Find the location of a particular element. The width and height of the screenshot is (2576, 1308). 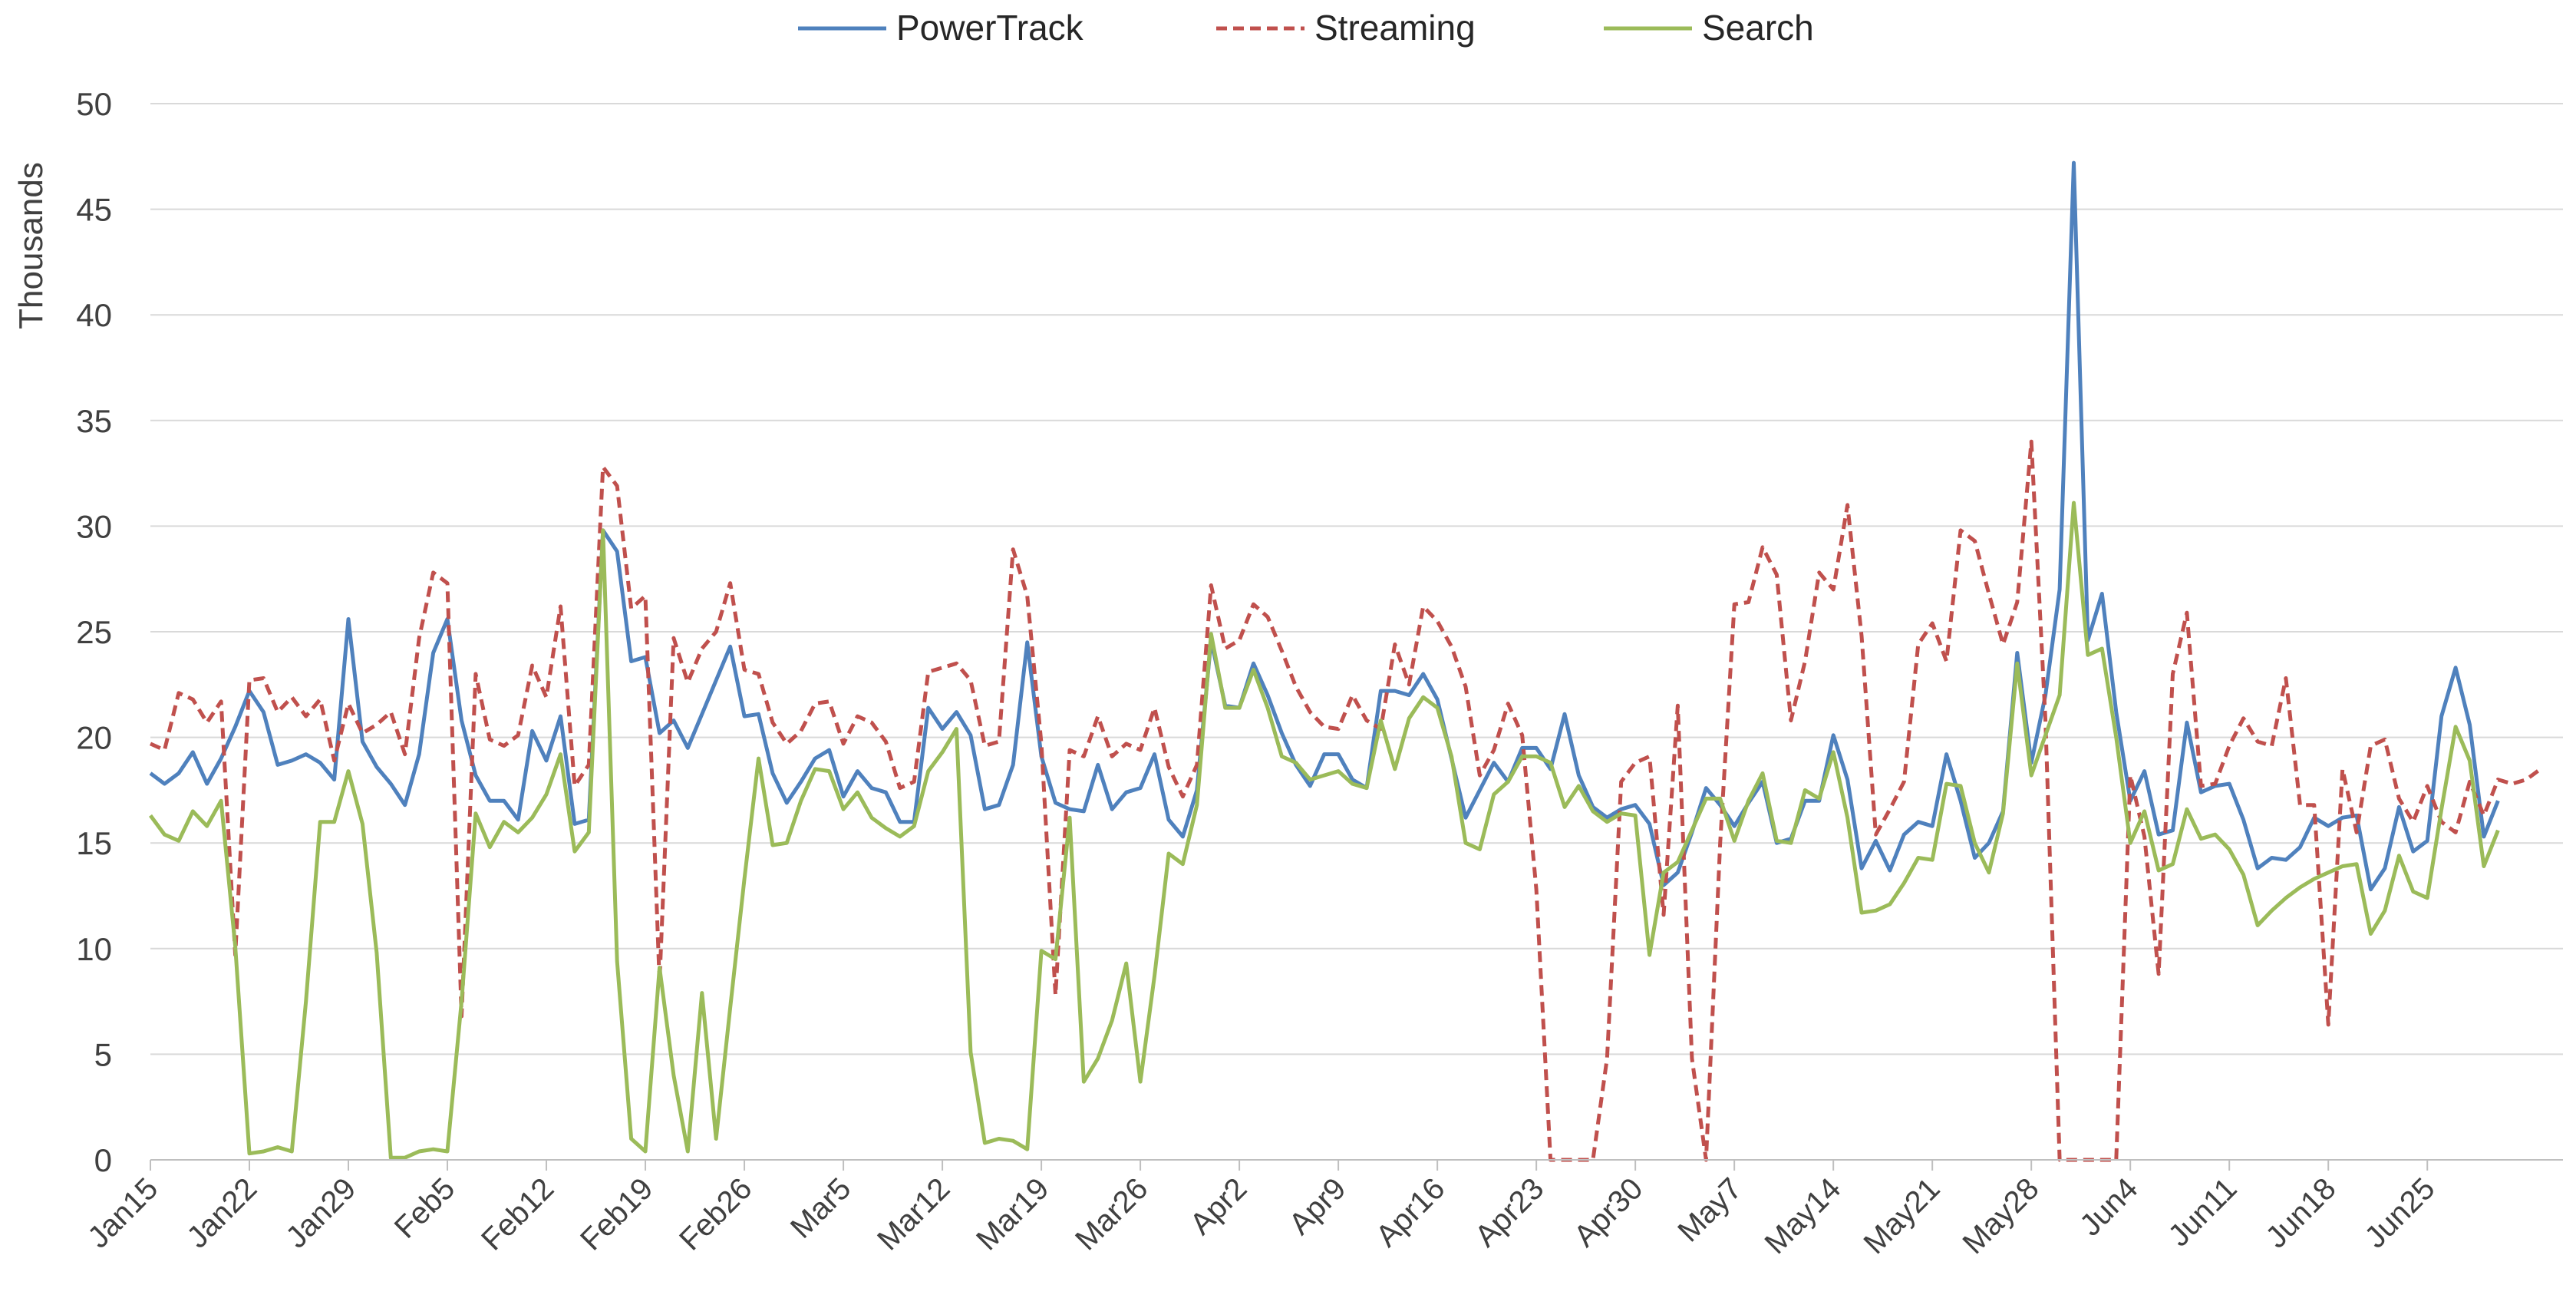

x-tick-label: Jan22 is located at coordinates (221, 1212).